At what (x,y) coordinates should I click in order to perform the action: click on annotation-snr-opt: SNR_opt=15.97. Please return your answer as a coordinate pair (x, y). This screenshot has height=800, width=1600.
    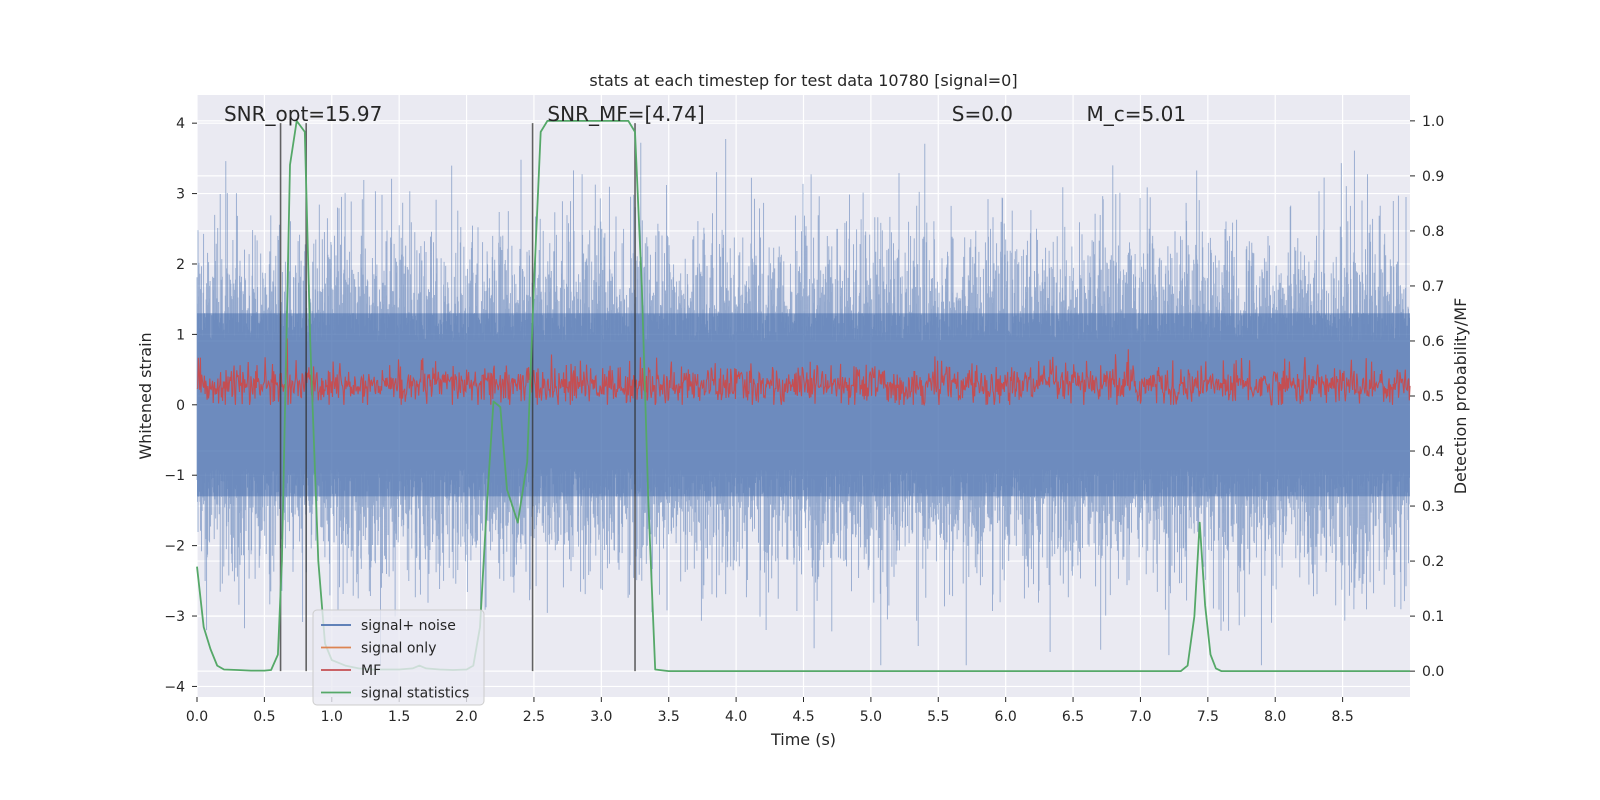
    Looking at the image, I should click on (303, 114).